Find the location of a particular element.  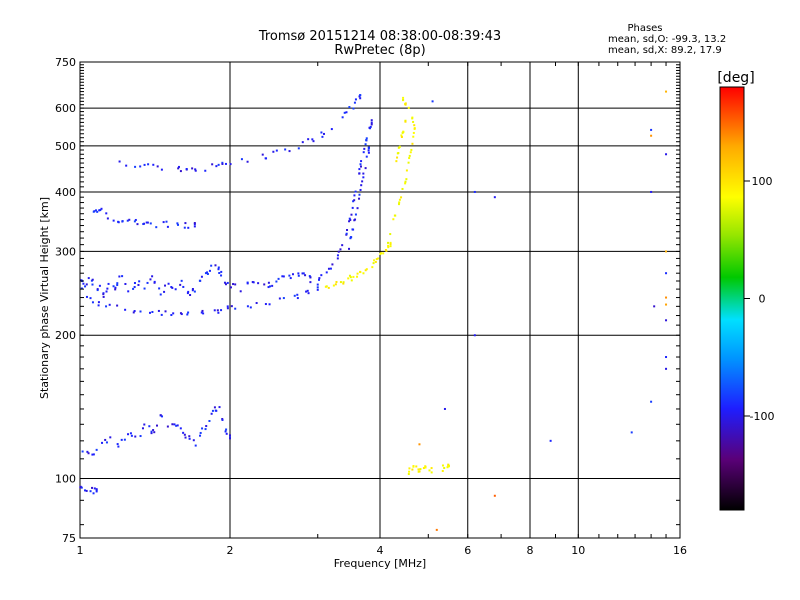

y-tick-label: 400 is located at coordinates (65, 192).